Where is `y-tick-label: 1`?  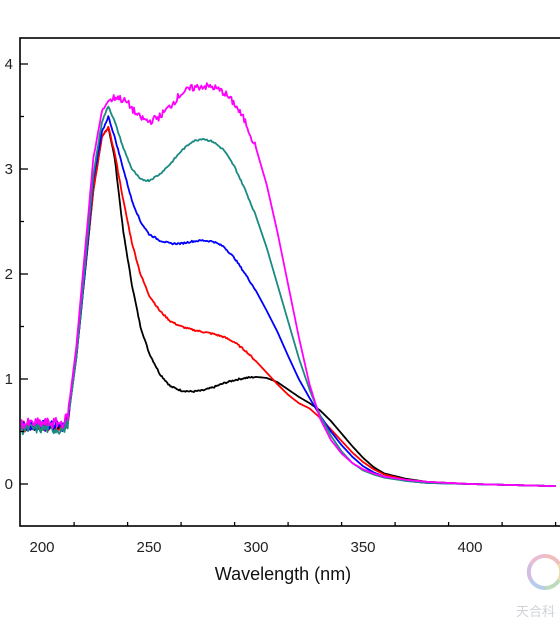
y-tick-label: 1 is located at coordinates (9, 379).